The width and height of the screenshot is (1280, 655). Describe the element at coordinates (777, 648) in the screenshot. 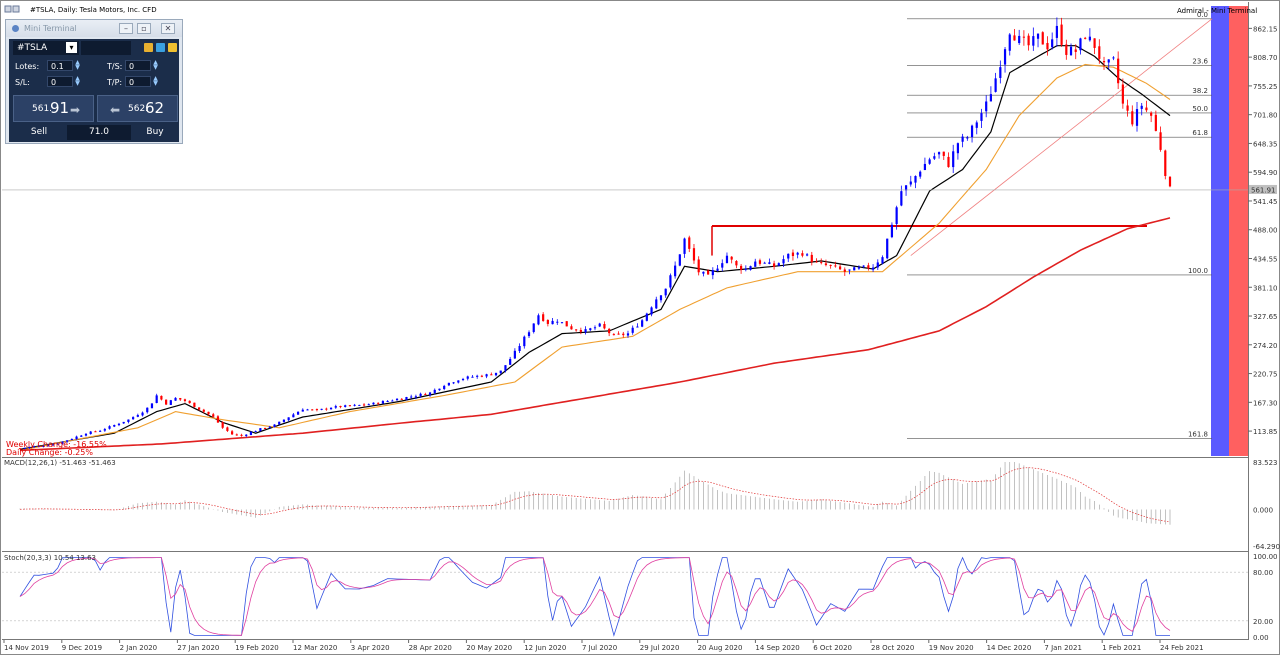

I see `time-tick-label: 14 Sep 2020` at that location.